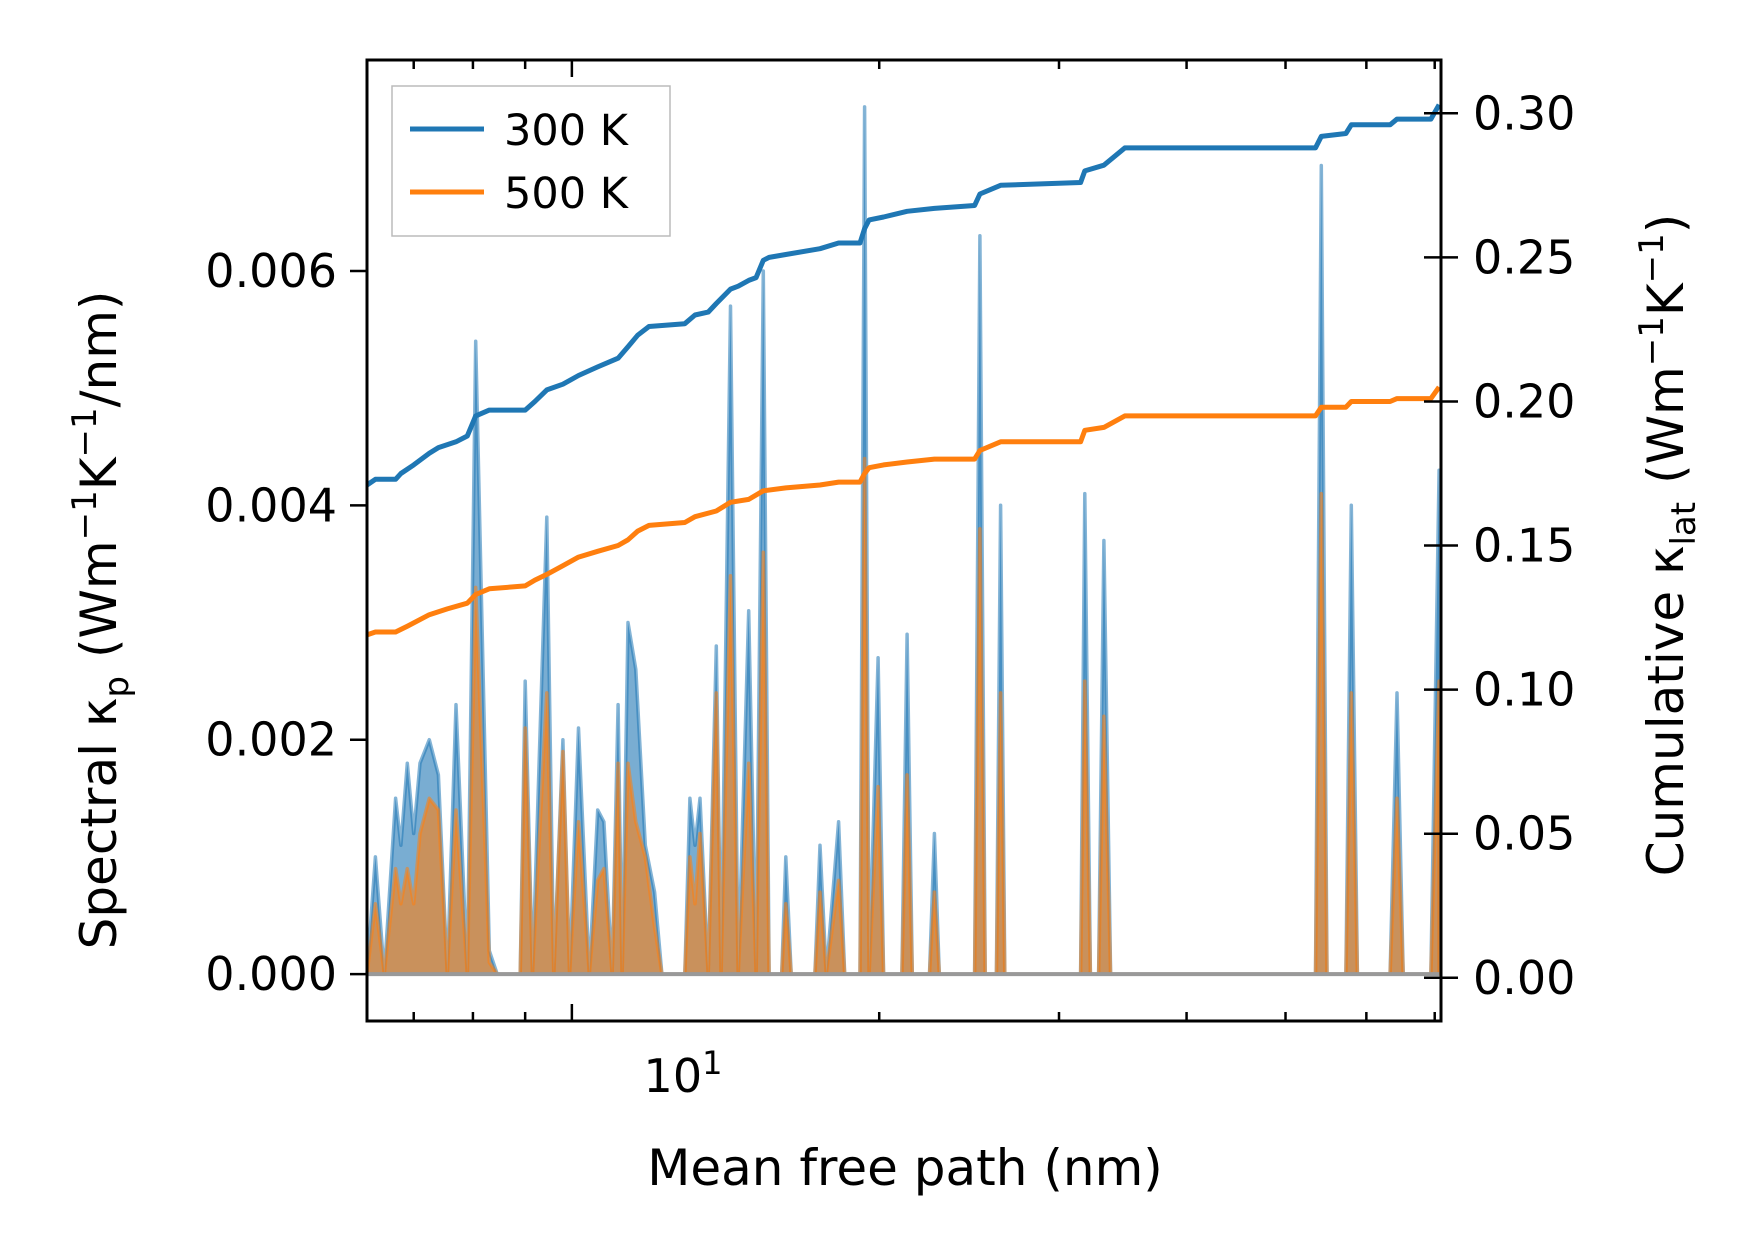 Image resolution: width=1753 pixels, height=1253 pixels. What do you see at coordinates (1524, 401) in the screenshot?
I see `right-tick-label: 0.20` at bounding box center [1524, 401].